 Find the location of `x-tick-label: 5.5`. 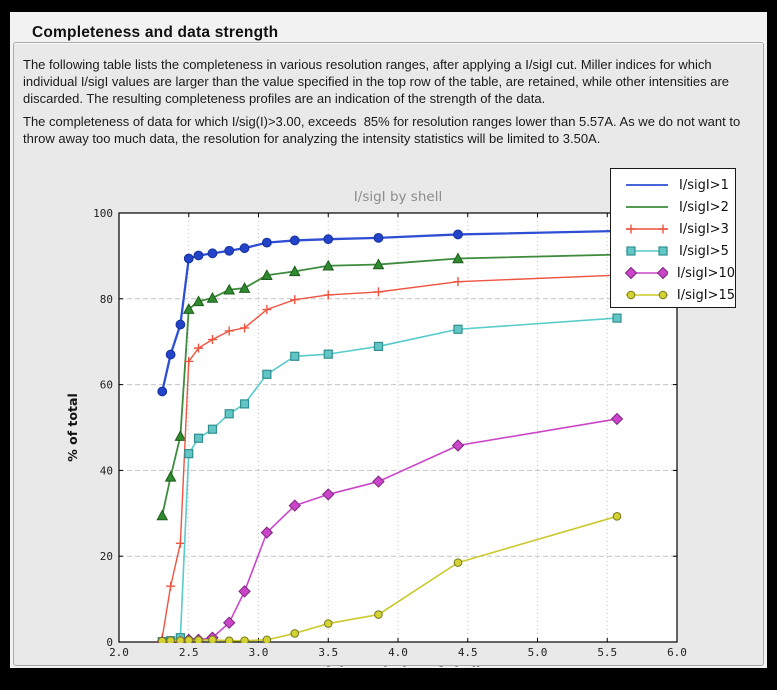

x-tick-label: 5.5 is located at coordinates (607, 652).